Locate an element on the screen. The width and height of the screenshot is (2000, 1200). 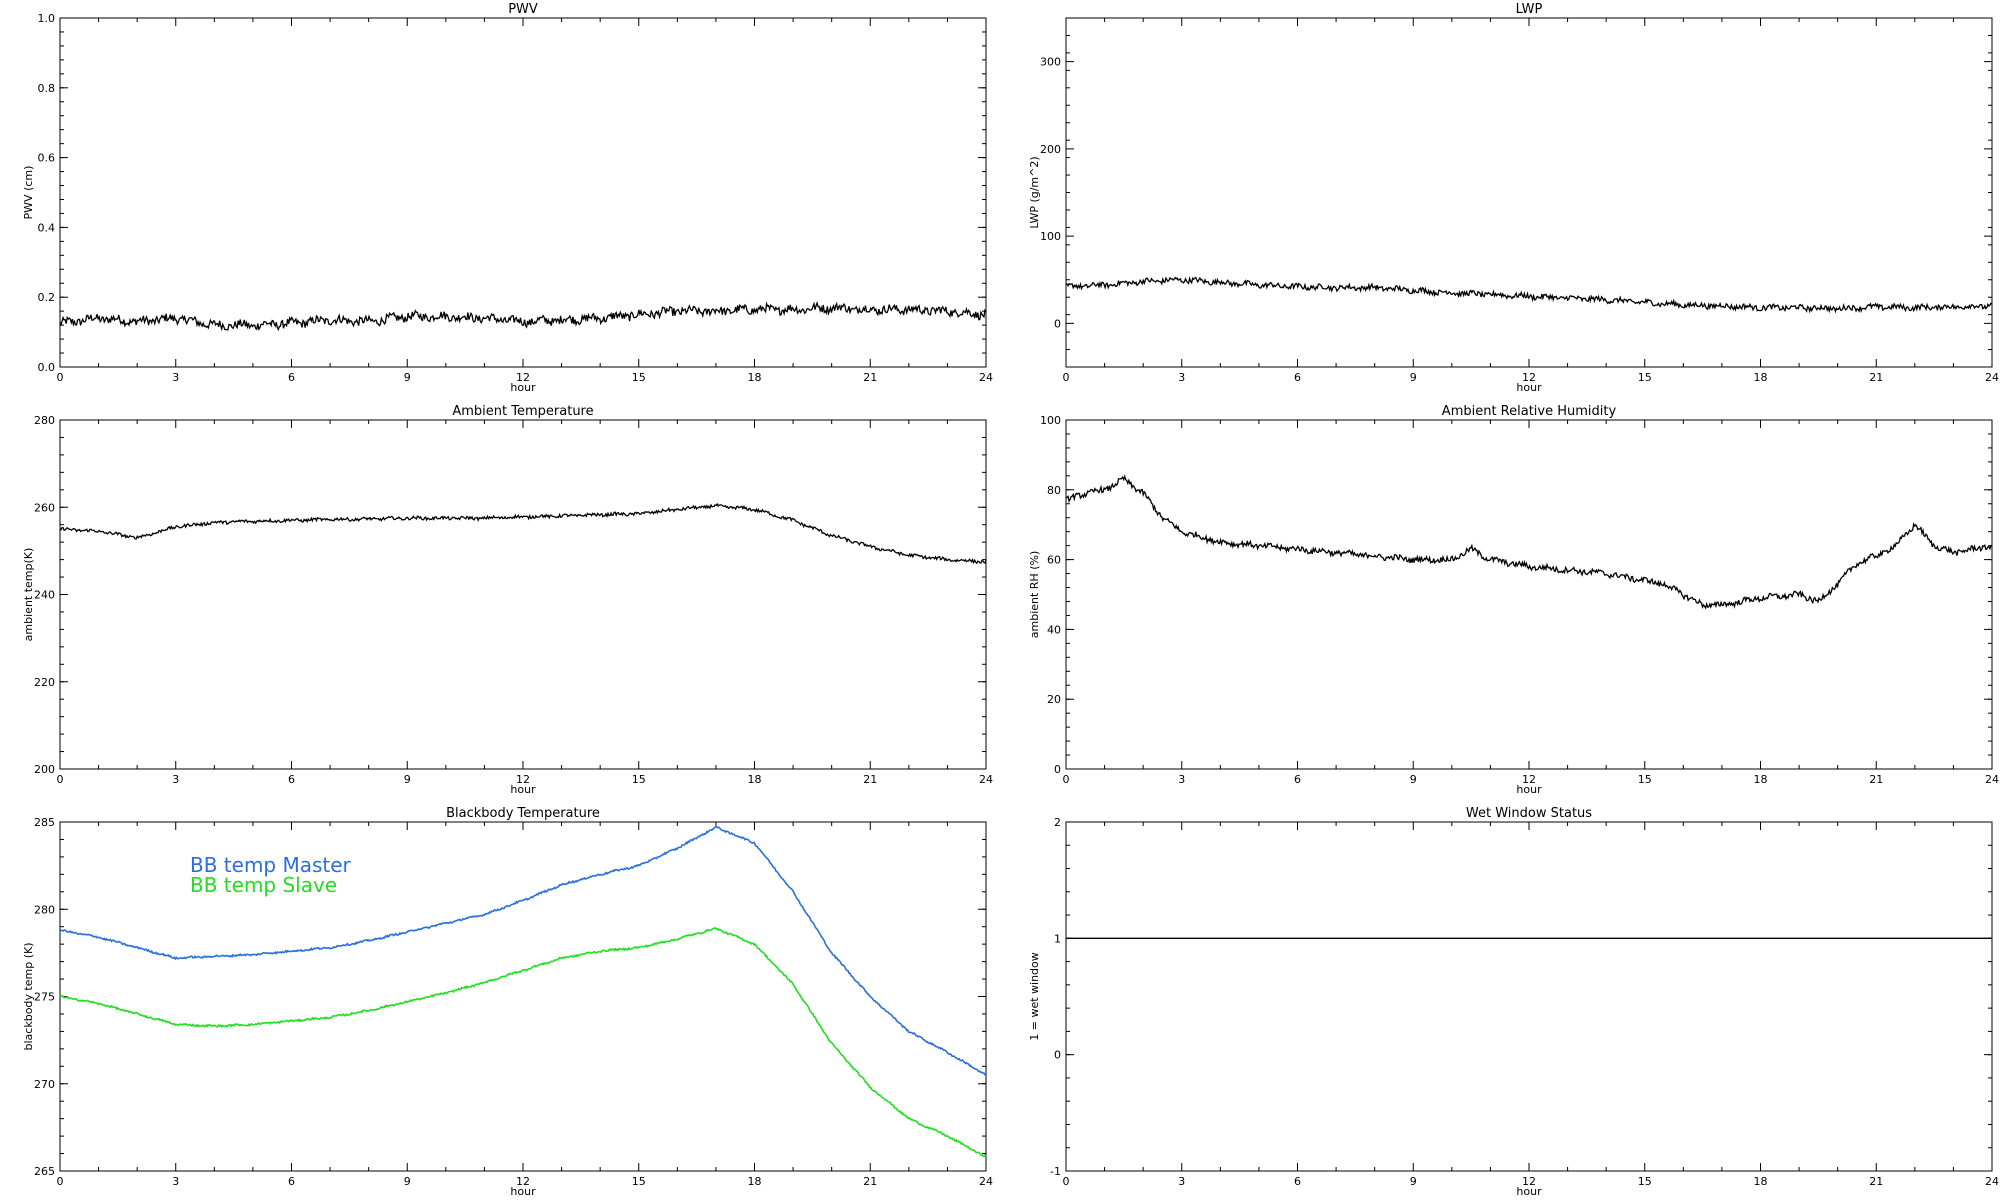
y-tick-label: 60 is located at coordinates (1054, 560).